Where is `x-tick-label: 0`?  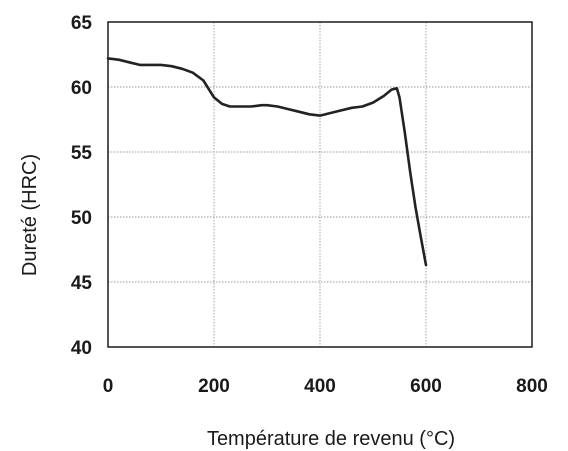 x-tick-label: 0 is located at coordinates (108, 386).